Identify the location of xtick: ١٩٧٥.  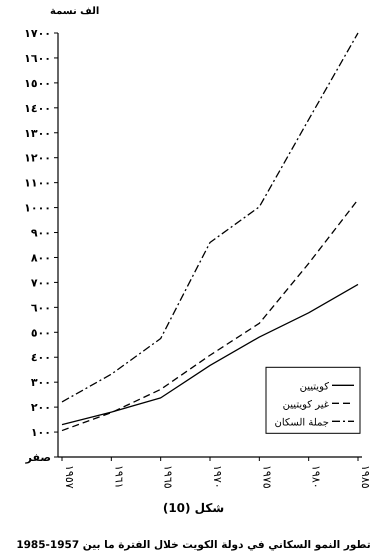
(267, 477).